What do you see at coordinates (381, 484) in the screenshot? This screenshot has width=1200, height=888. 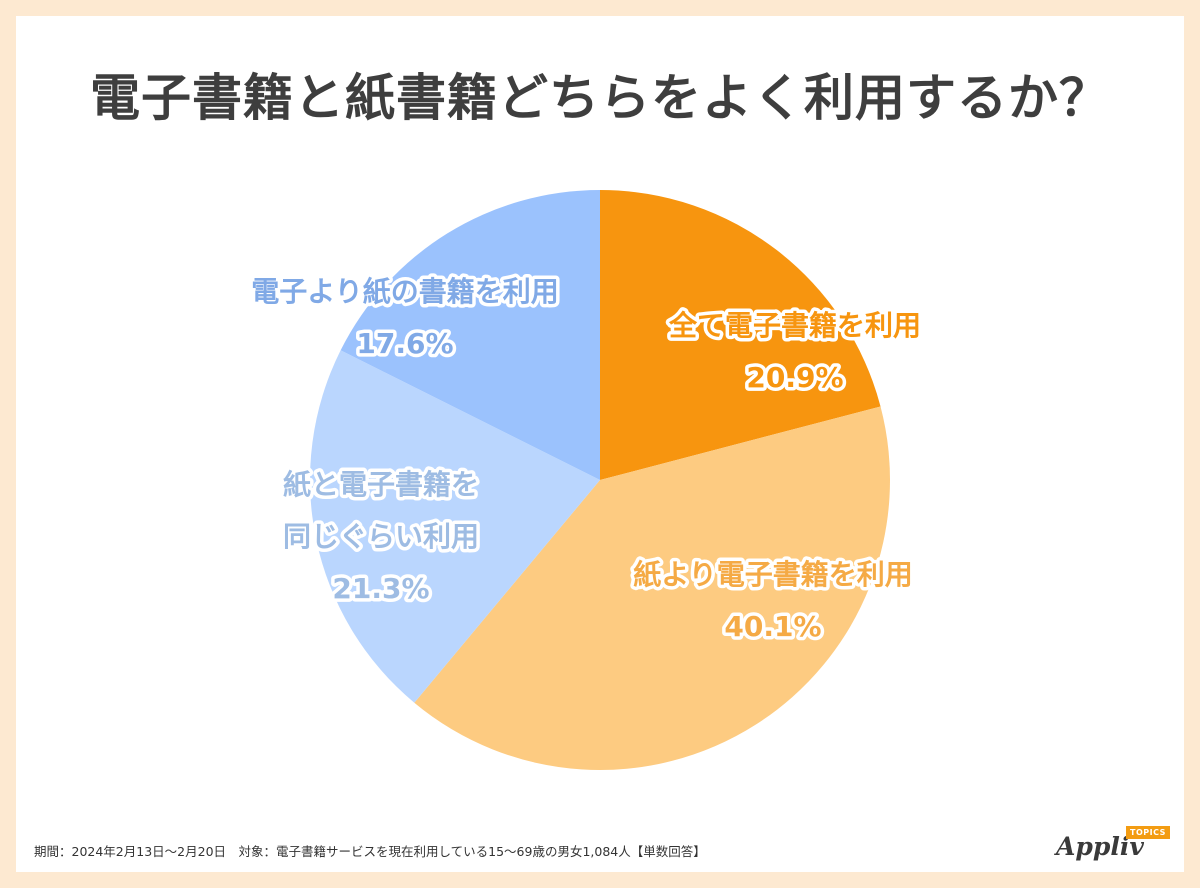 I see `slice-category-label-3: 紙と電子書籍を` at bounding box center [381, 484].